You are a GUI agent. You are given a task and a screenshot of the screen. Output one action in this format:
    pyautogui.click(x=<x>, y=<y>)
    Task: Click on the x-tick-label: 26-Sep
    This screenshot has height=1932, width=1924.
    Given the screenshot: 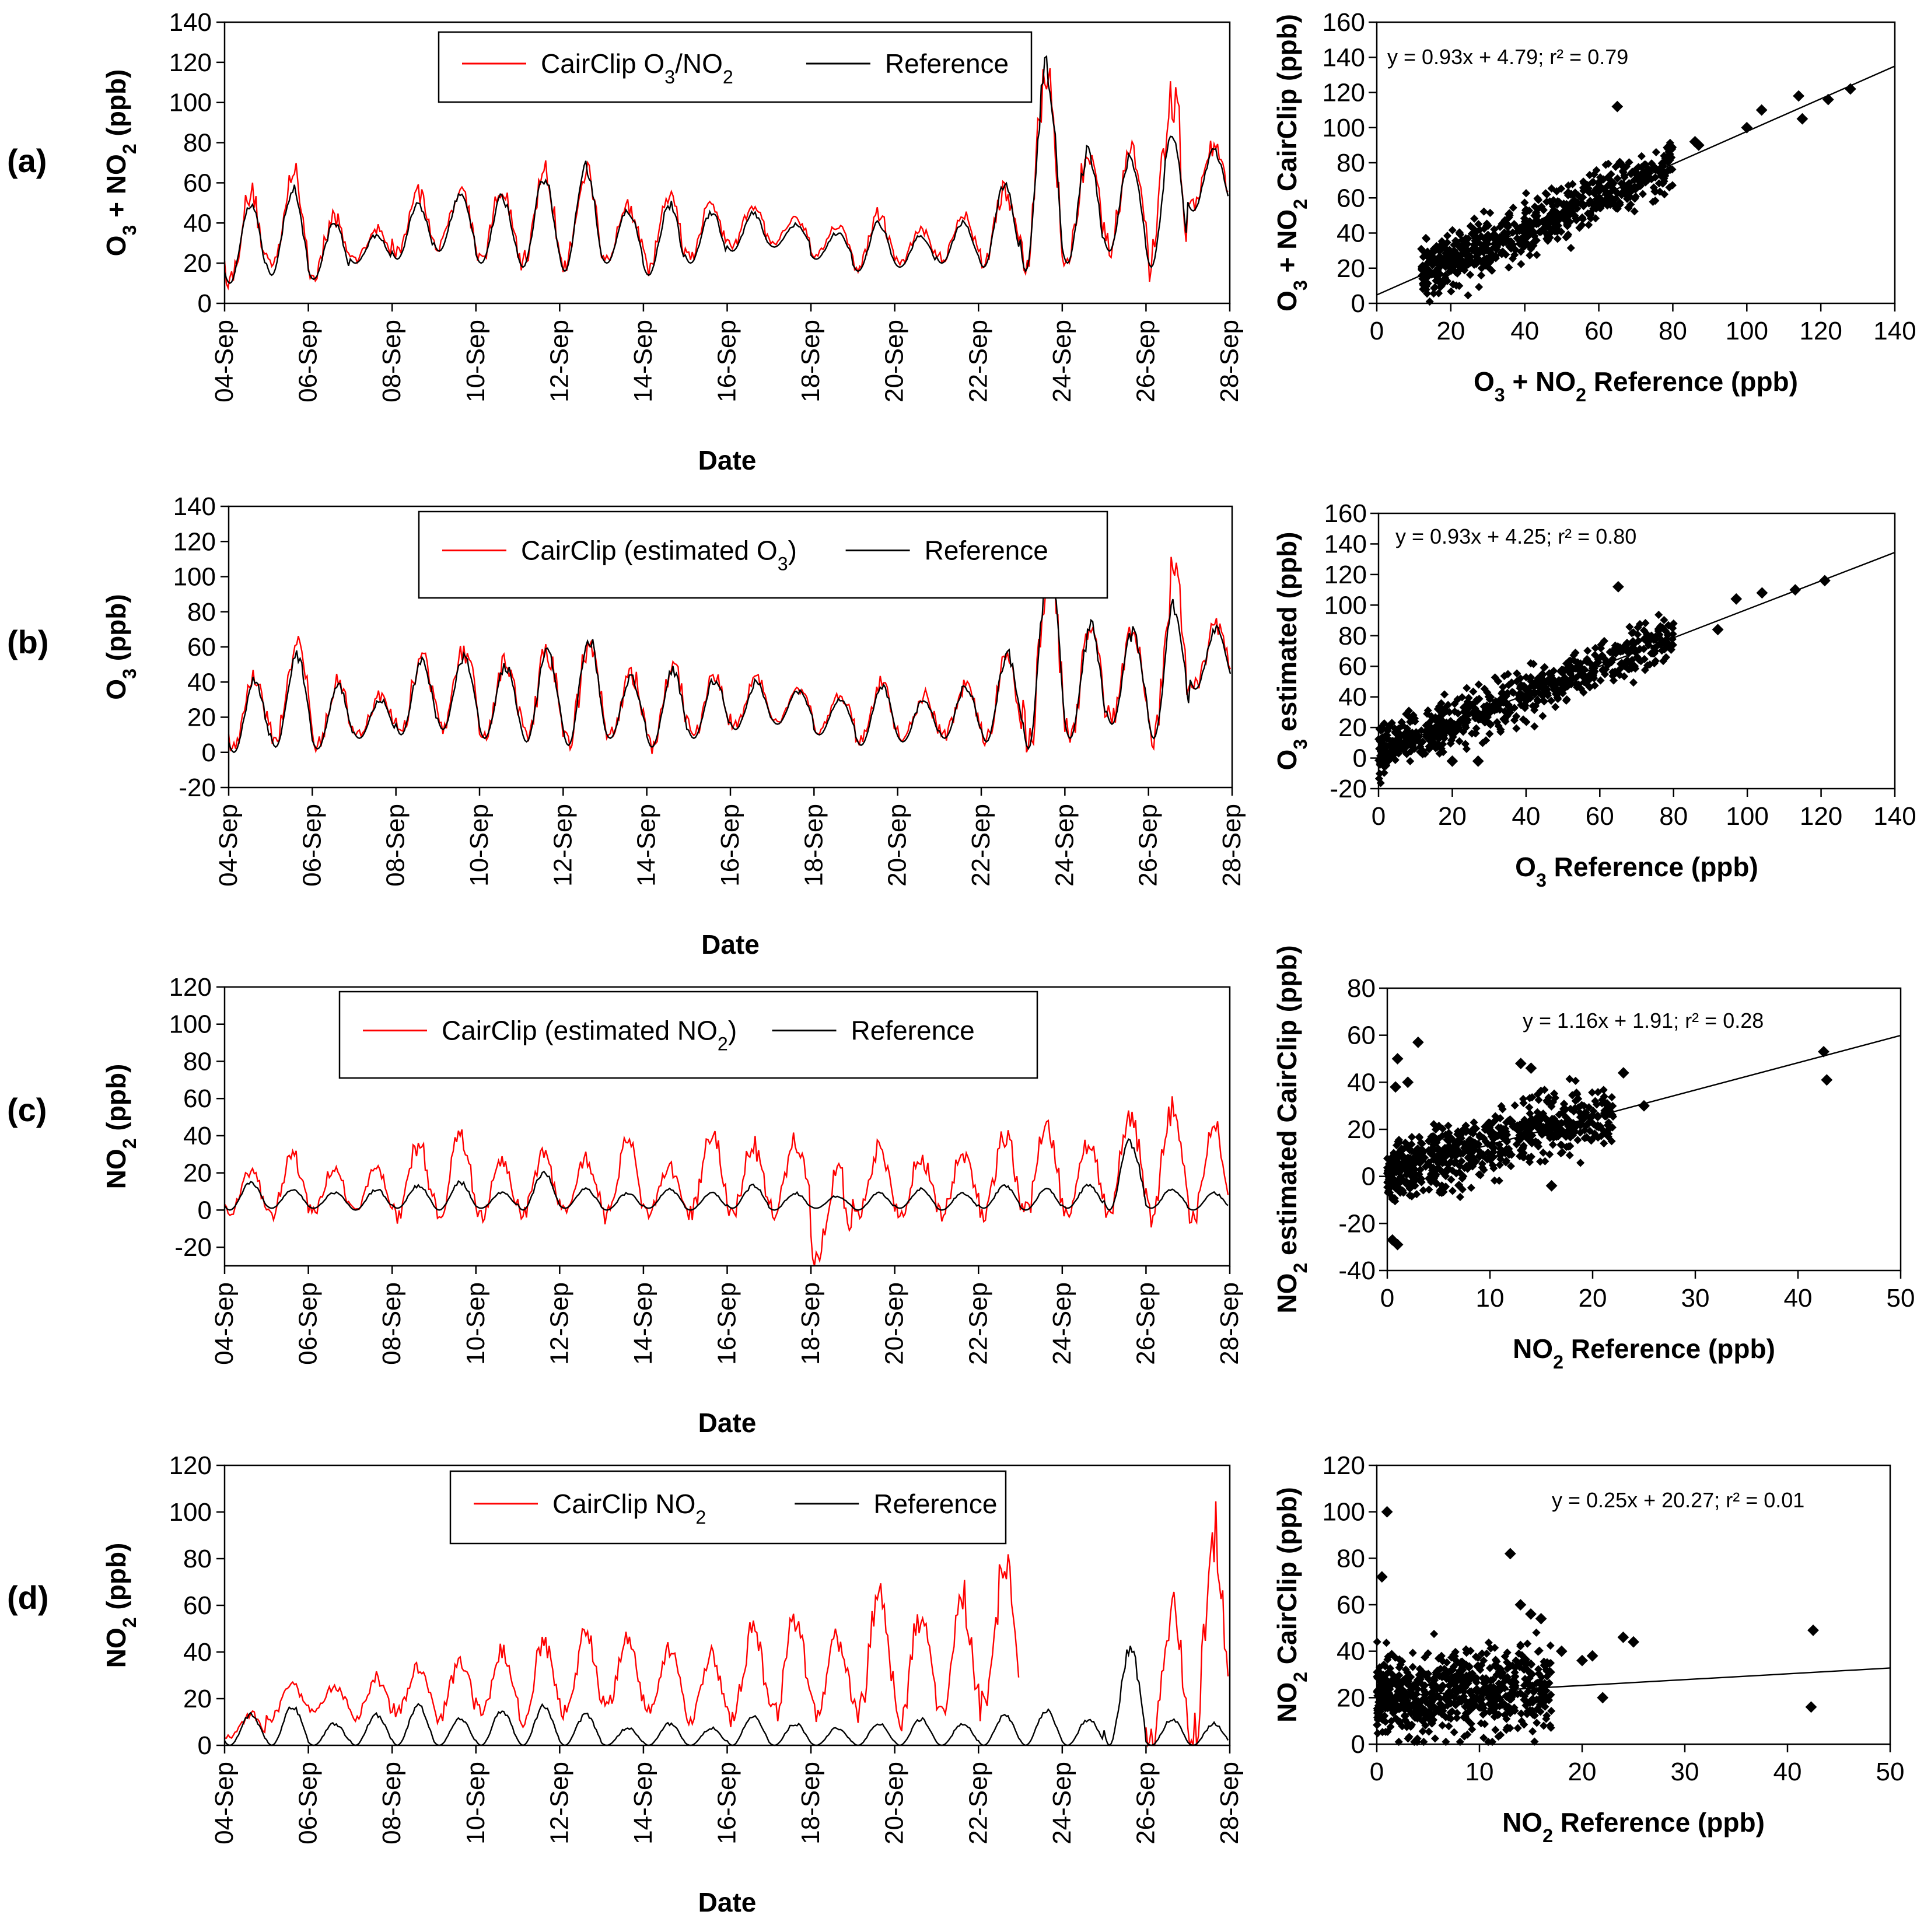 What is the action you would take?
    pyautogui.click(x=1145, y=1323)
    